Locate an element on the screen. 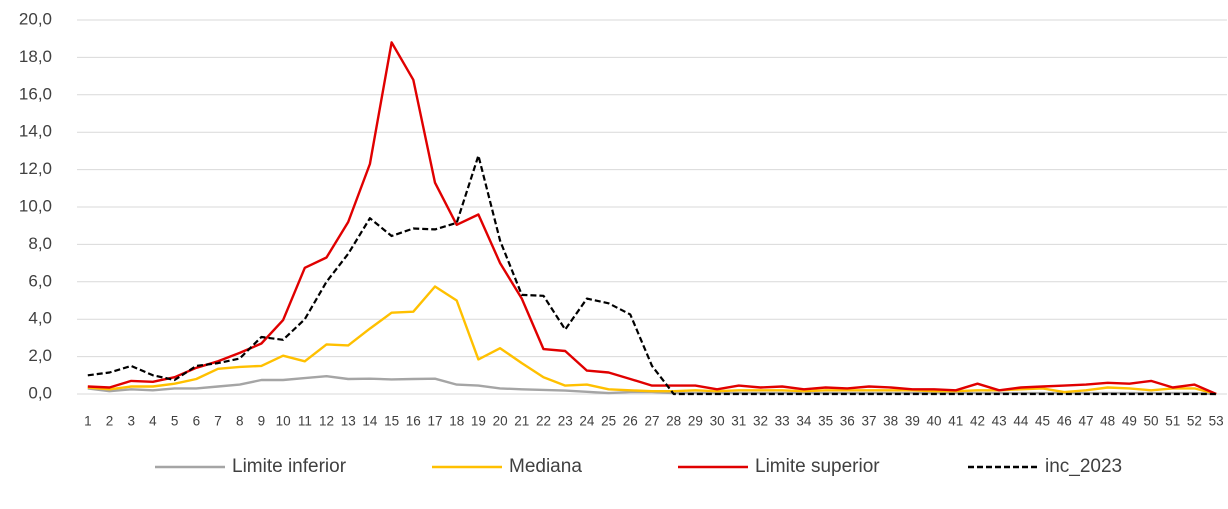 The height and width of the screenshot is (509, 1228). x-tick-label: 29 is located at coordinates (695, 421).